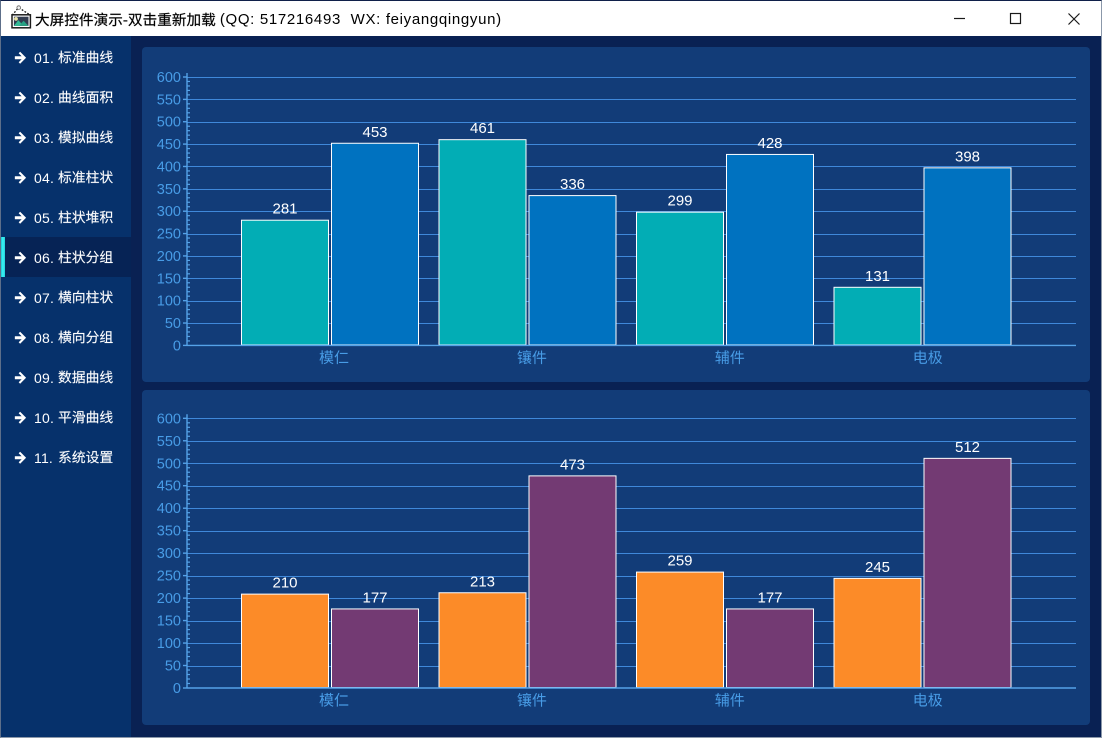 The height and width of the screenshot is (738, 1102). I want to click on svg-text: 210, so click(284, 583).